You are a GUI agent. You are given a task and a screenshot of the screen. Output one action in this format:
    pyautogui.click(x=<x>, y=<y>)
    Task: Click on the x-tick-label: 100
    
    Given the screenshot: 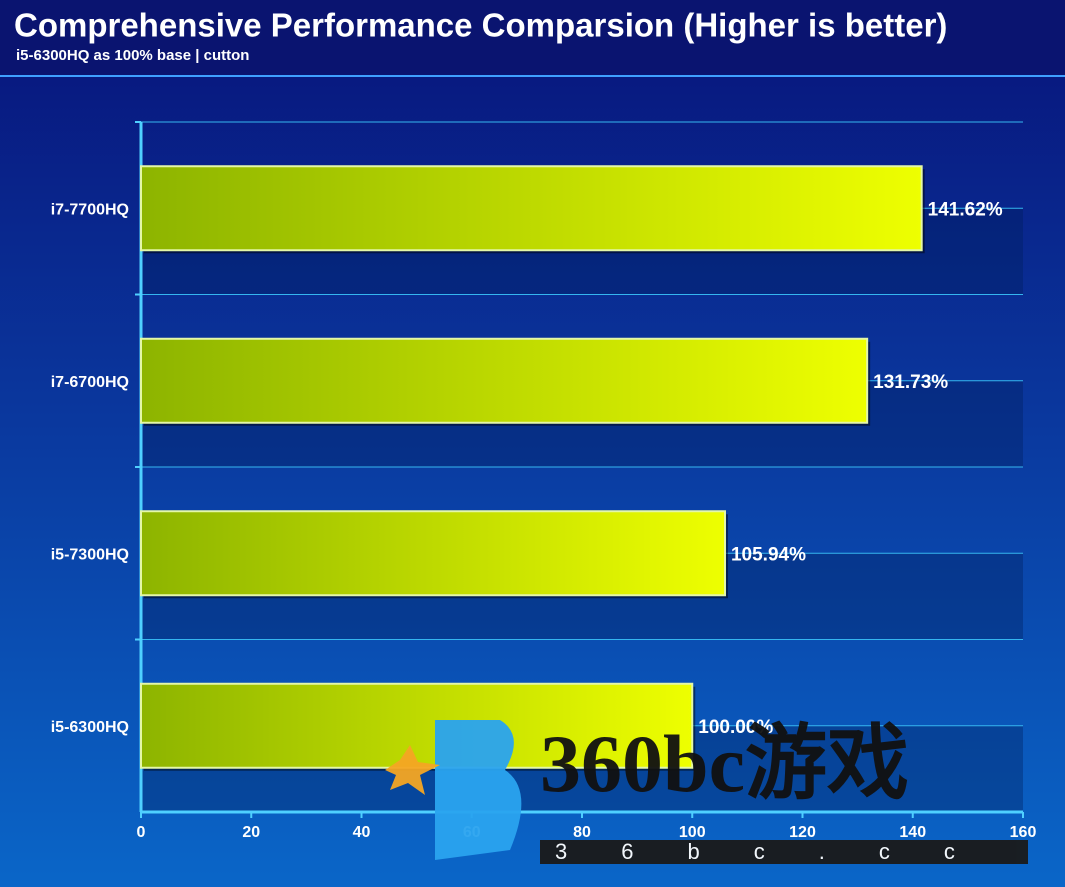 What is the action you would take?
    pyautogui.click(x=692, y=832)
    